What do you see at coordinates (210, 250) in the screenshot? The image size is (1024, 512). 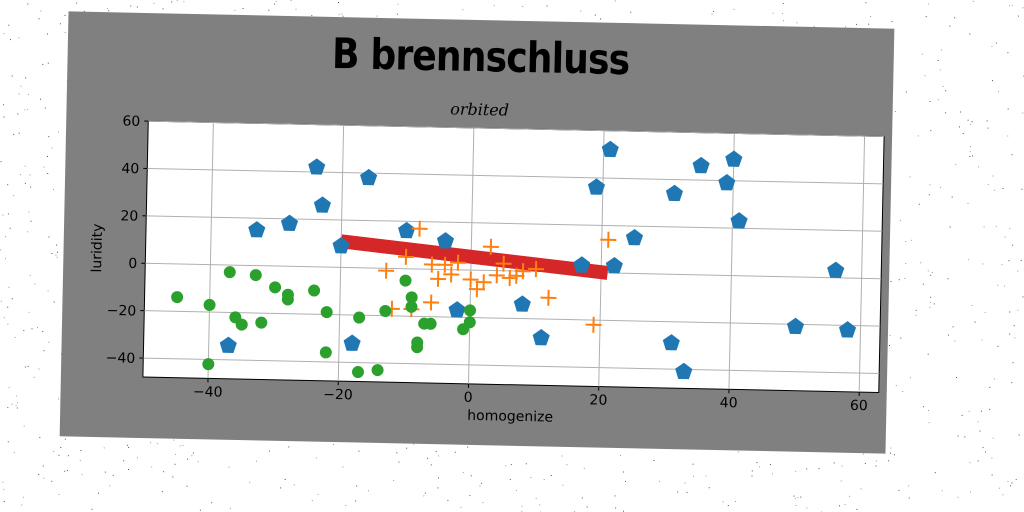 I see `x-grid-line` at bounding box center [210, 250].